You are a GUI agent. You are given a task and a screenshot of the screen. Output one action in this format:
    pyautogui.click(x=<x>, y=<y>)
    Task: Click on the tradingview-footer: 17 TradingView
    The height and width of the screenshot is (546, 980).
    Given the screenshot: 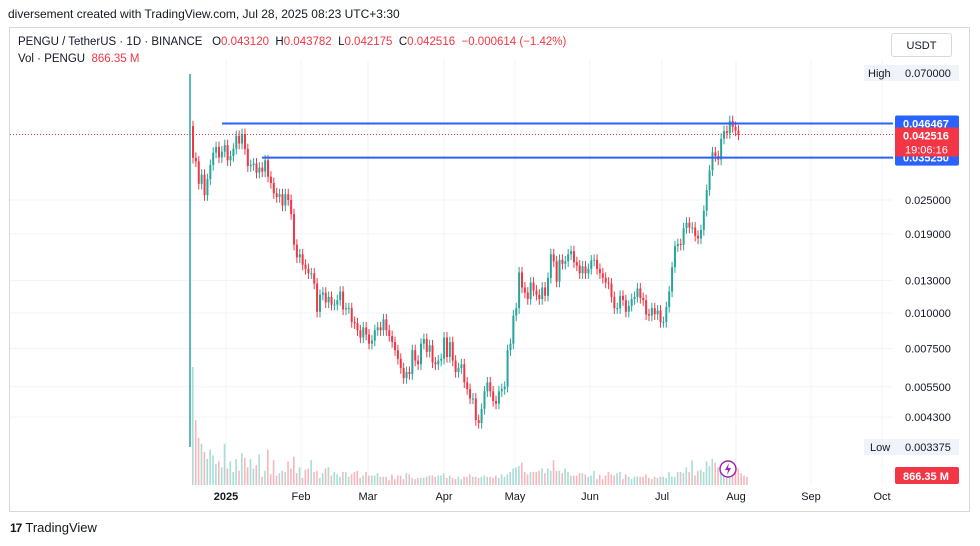 What is the action you would take?
    pyautogui.click(x=53, y=527)
    